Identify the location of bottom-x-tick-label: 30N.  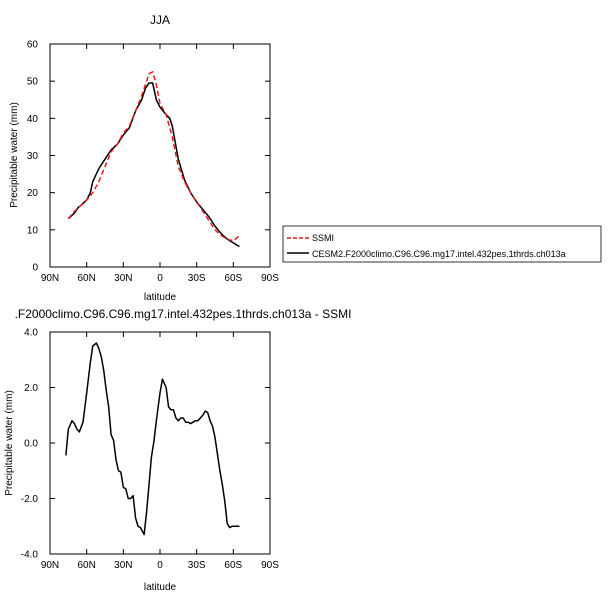
(123, 565).